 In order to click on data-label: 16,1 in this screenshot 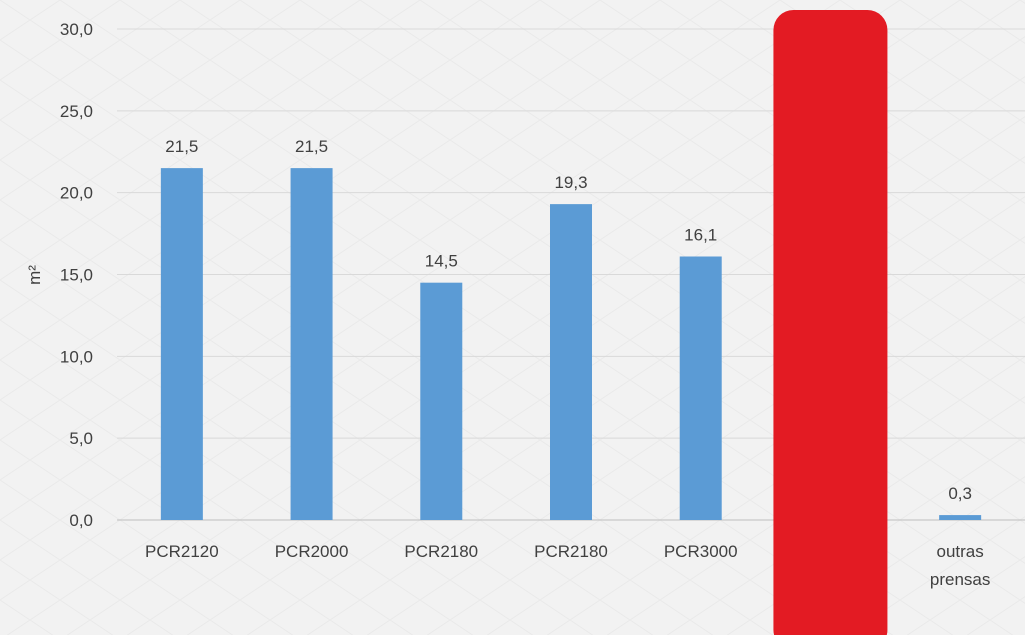, I will do `click(700, 234)`.